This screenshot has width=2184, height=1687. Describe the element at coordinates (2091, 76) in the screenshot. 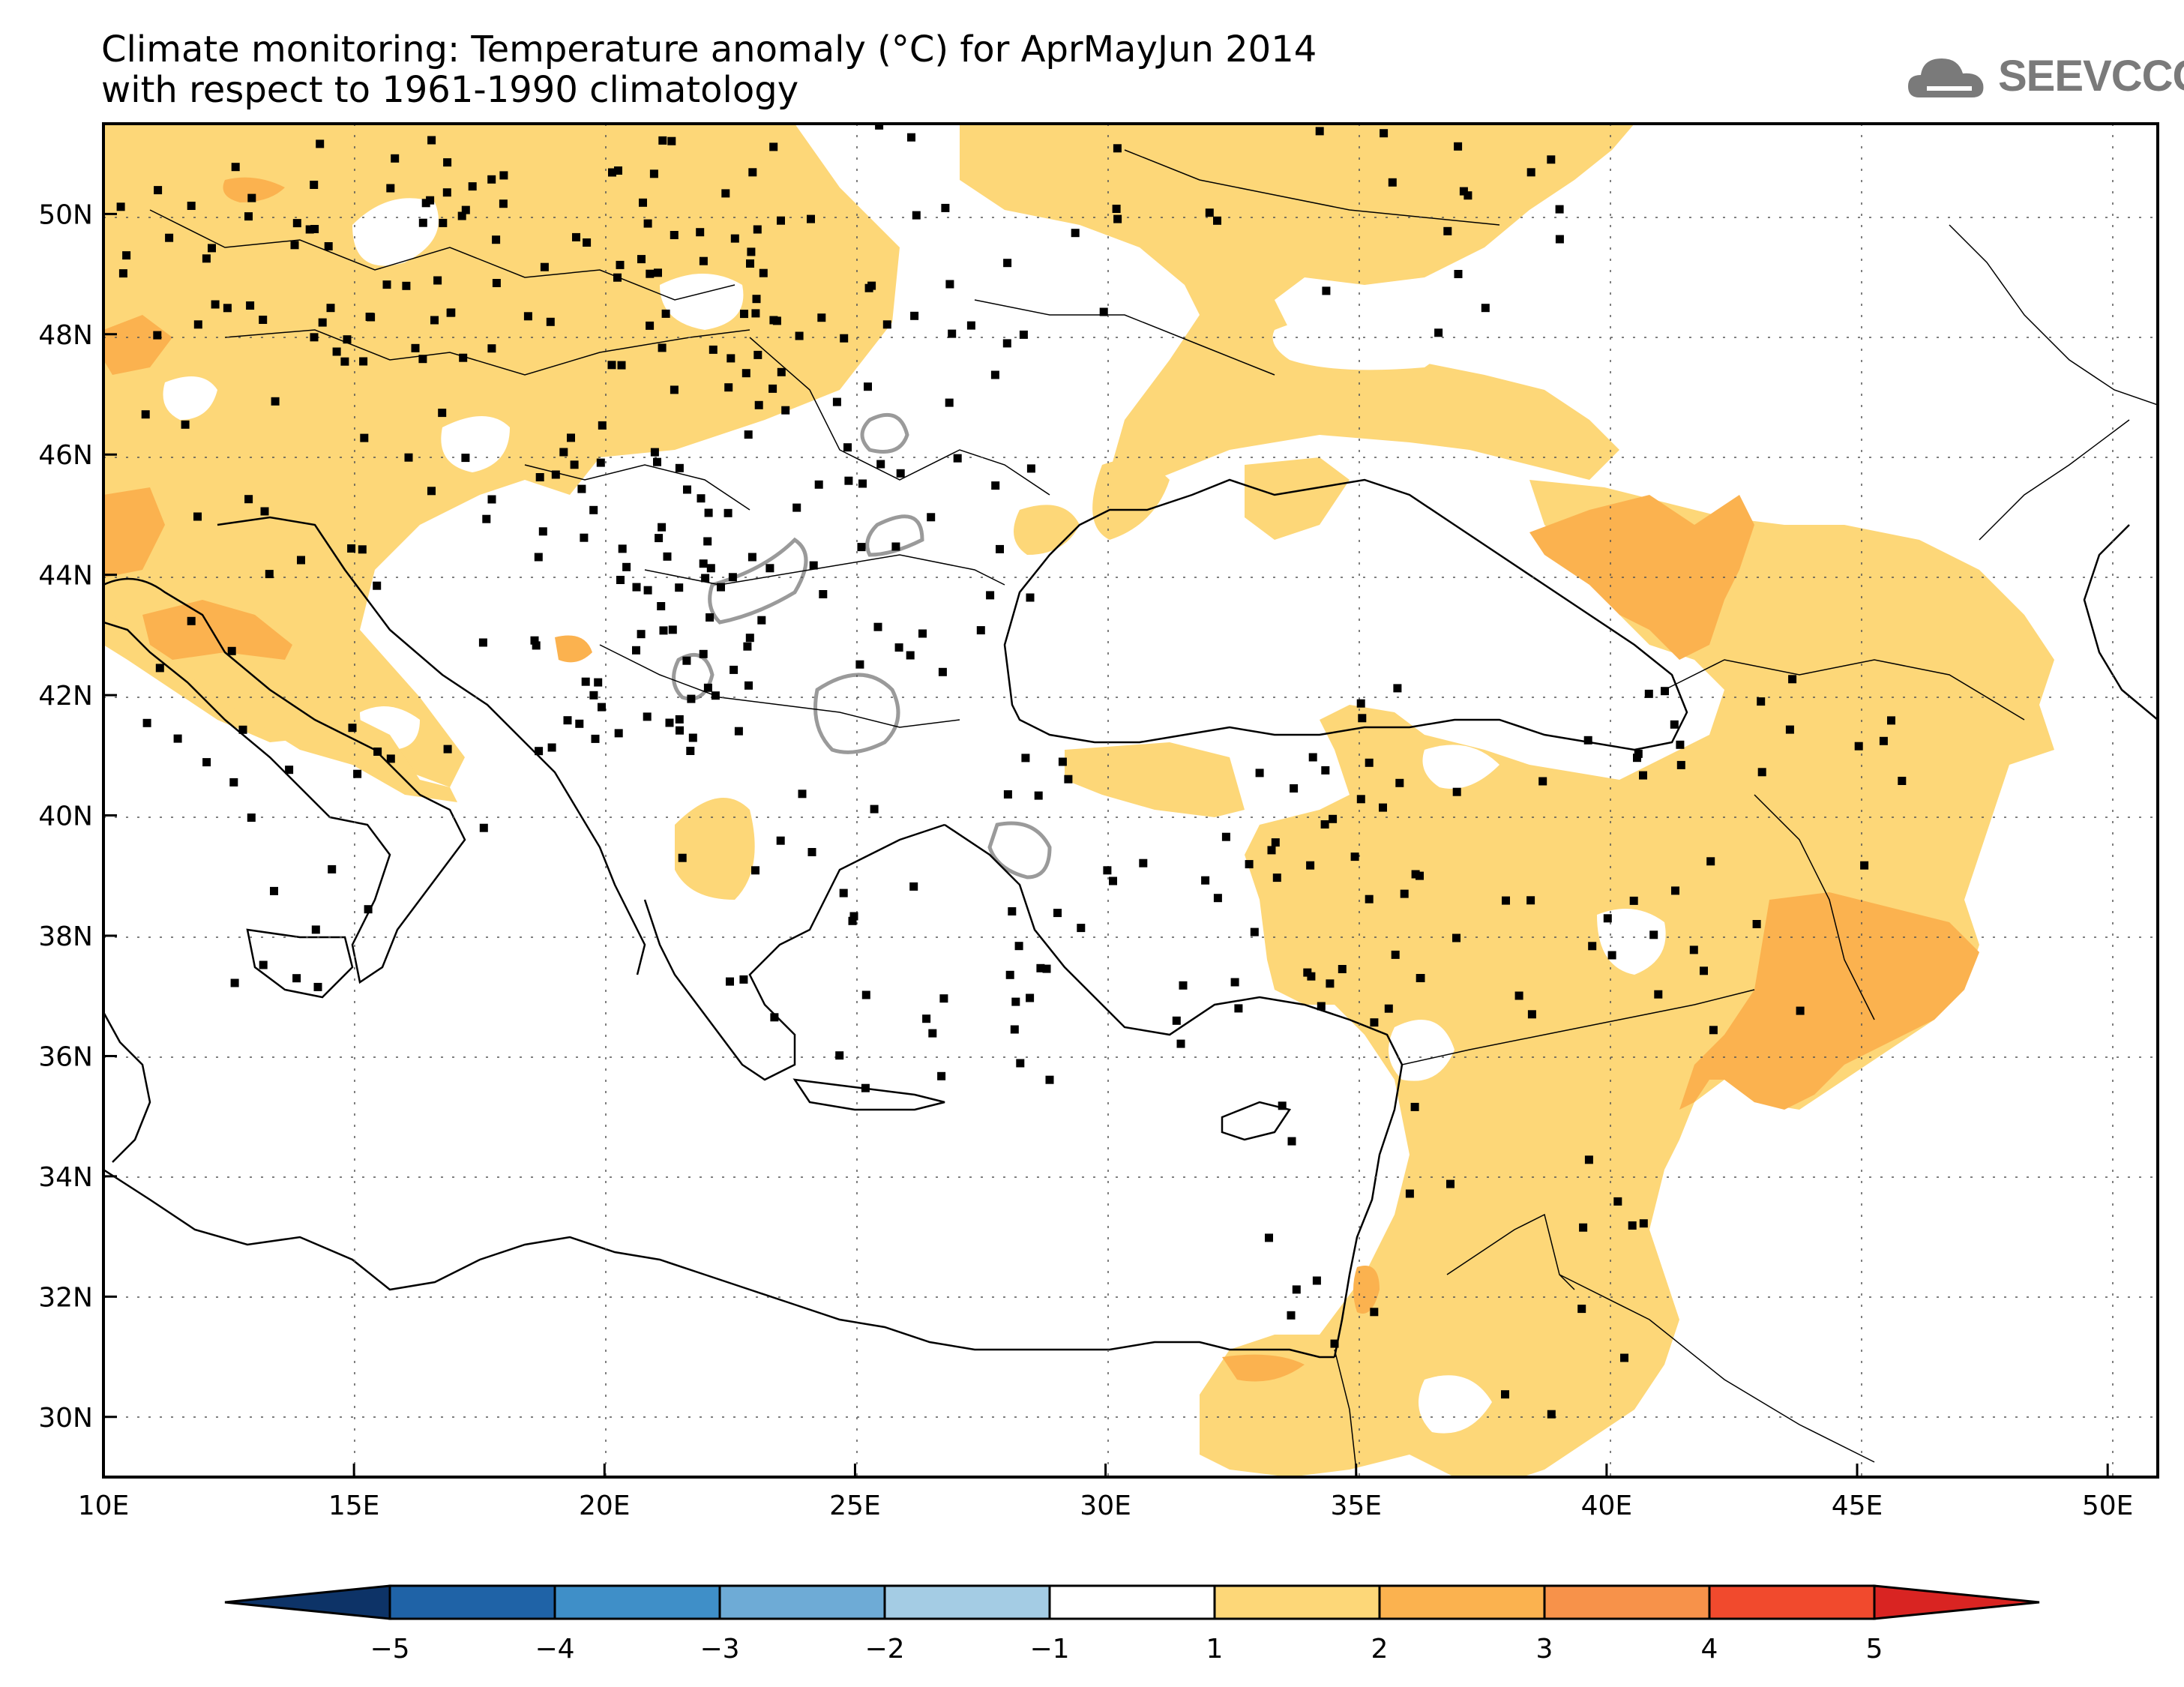

I see `logo-text: SEEVCCC` at that location.